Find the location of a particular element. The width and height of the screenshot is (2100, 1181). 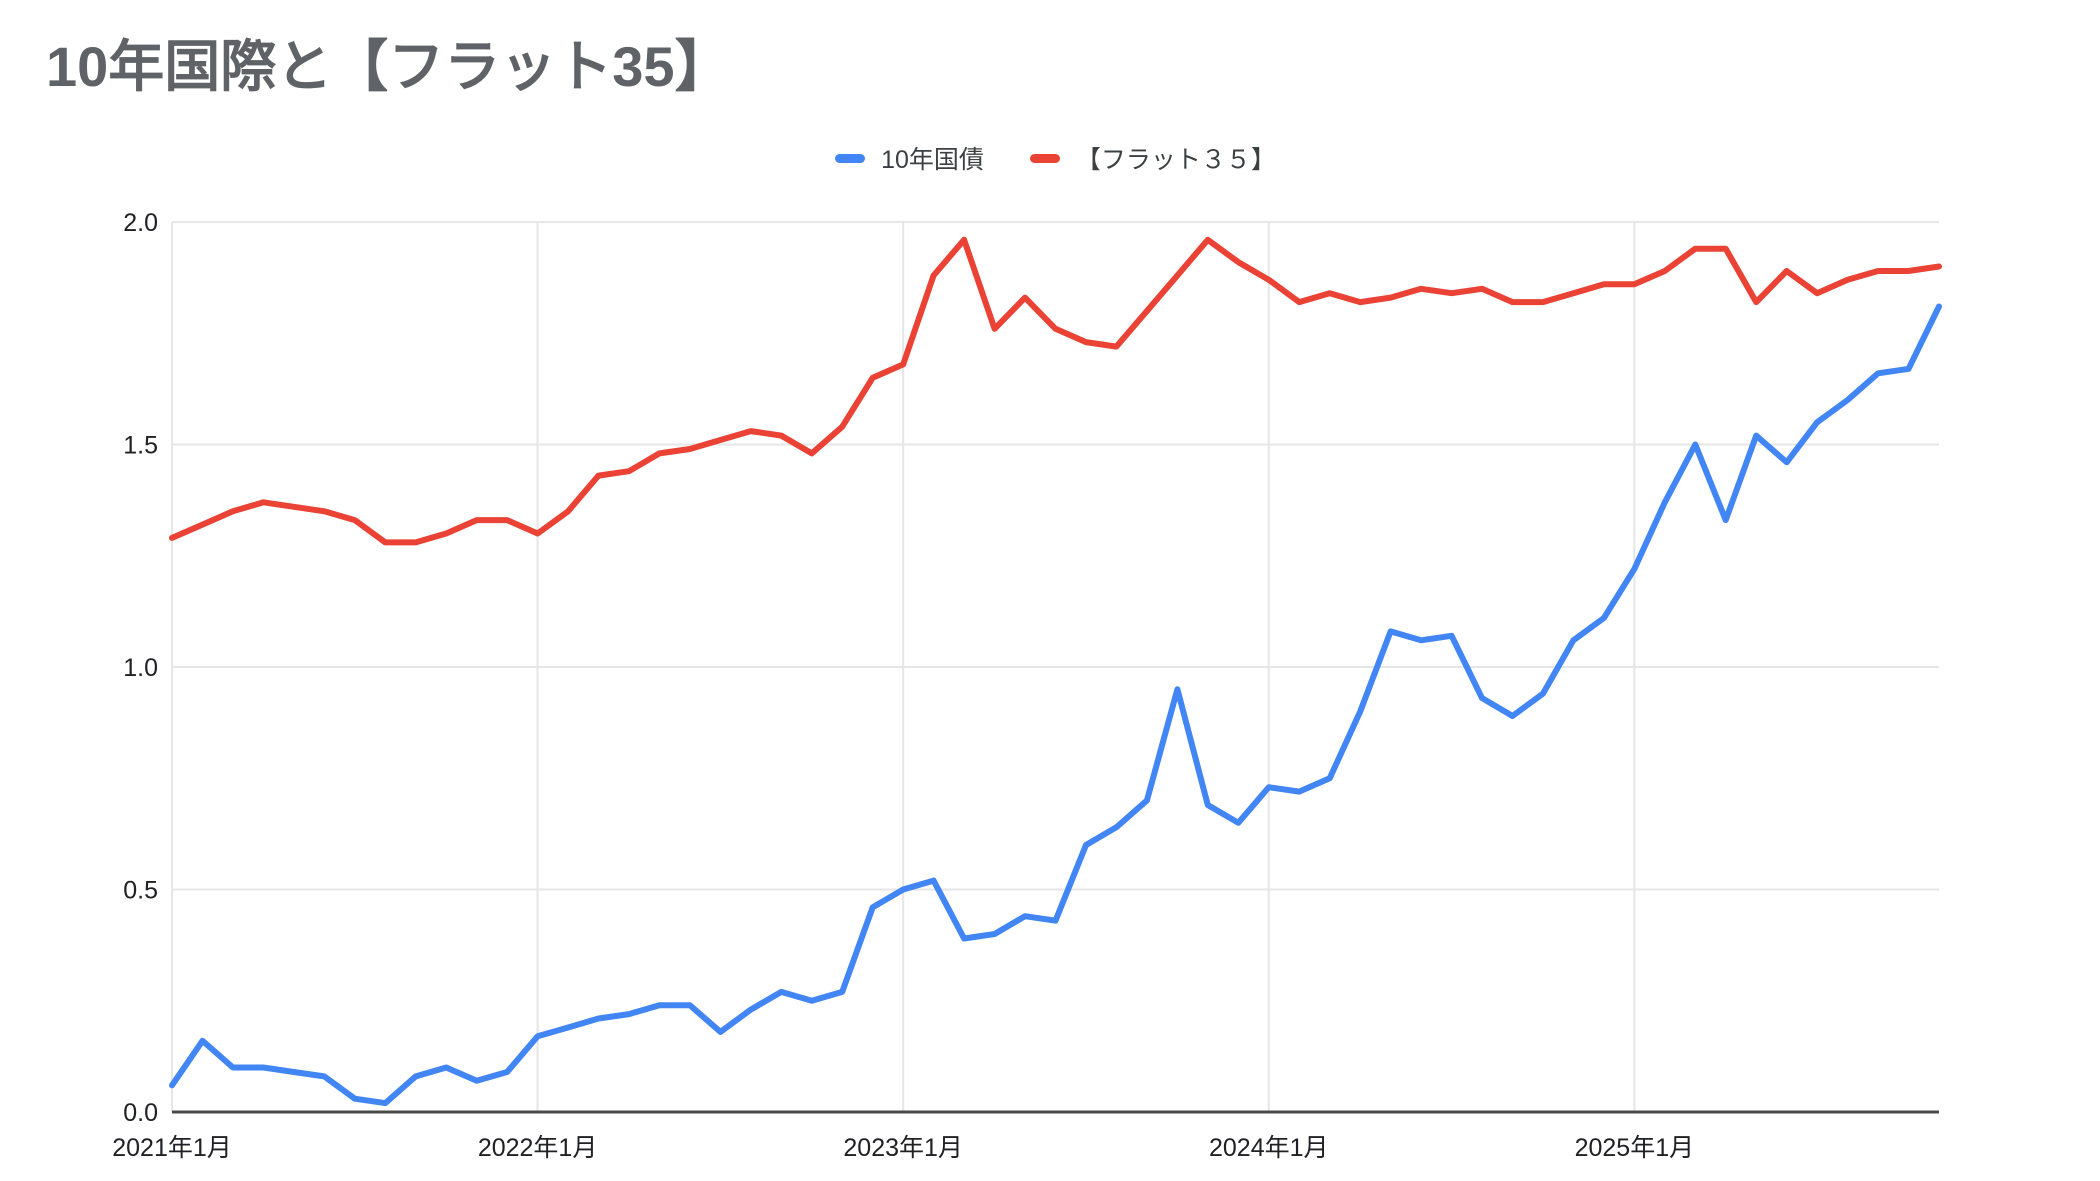

y-axis-tick-label: 2.0 is located at coordinates (140, 223).